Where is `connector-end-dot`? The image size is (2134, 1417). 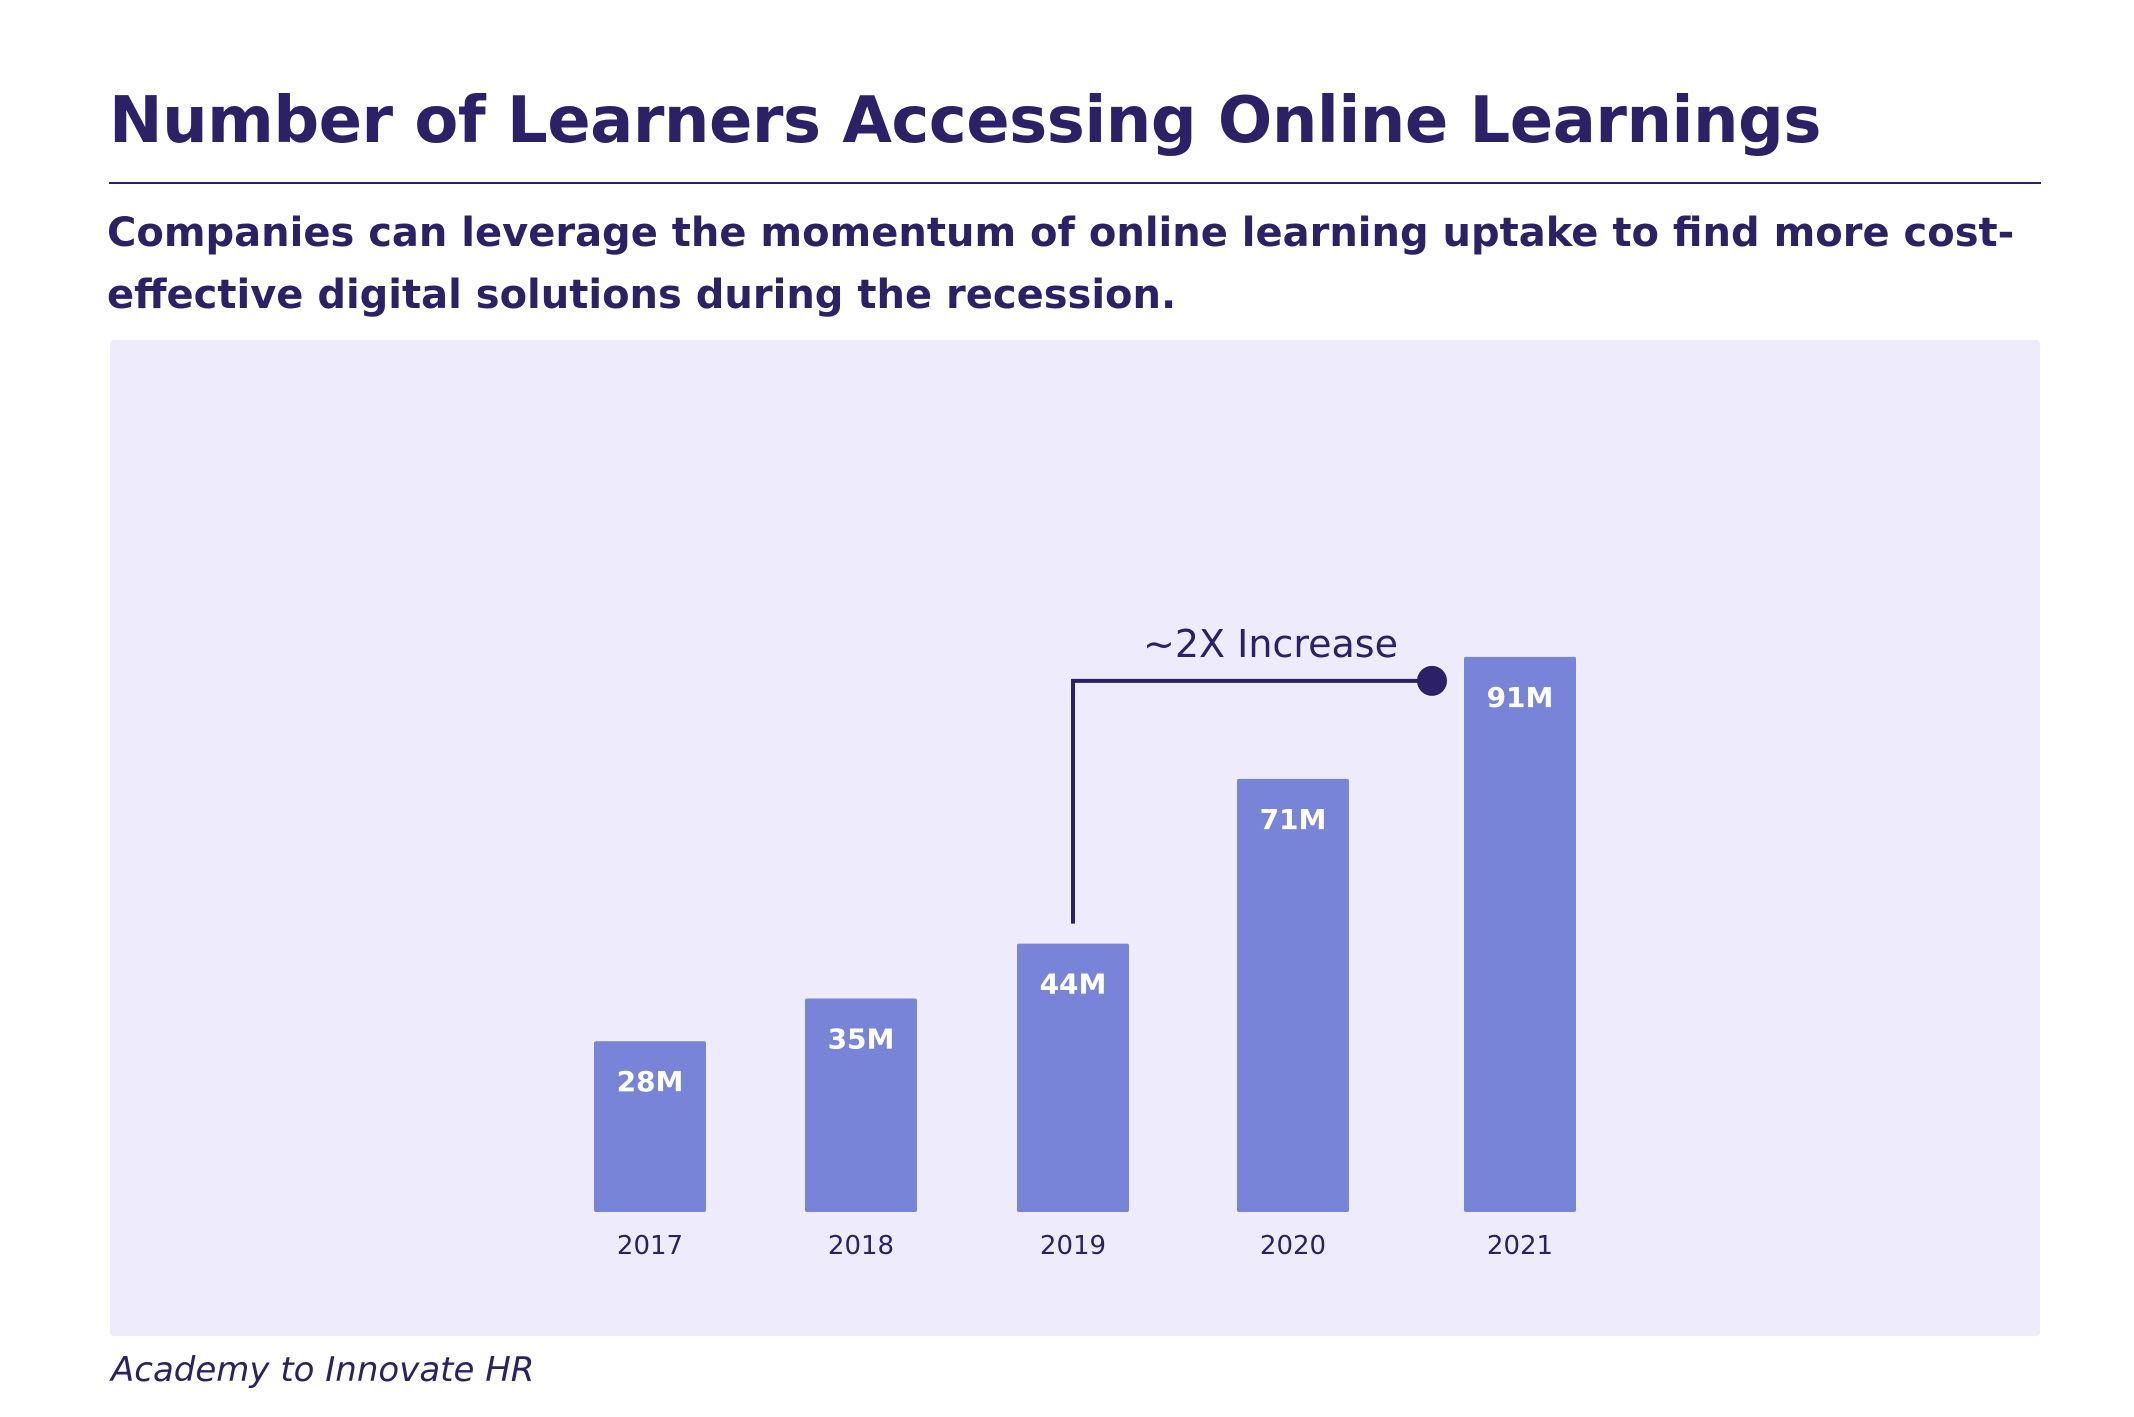
connector-end-dot is located at coordinates (1432, 680).